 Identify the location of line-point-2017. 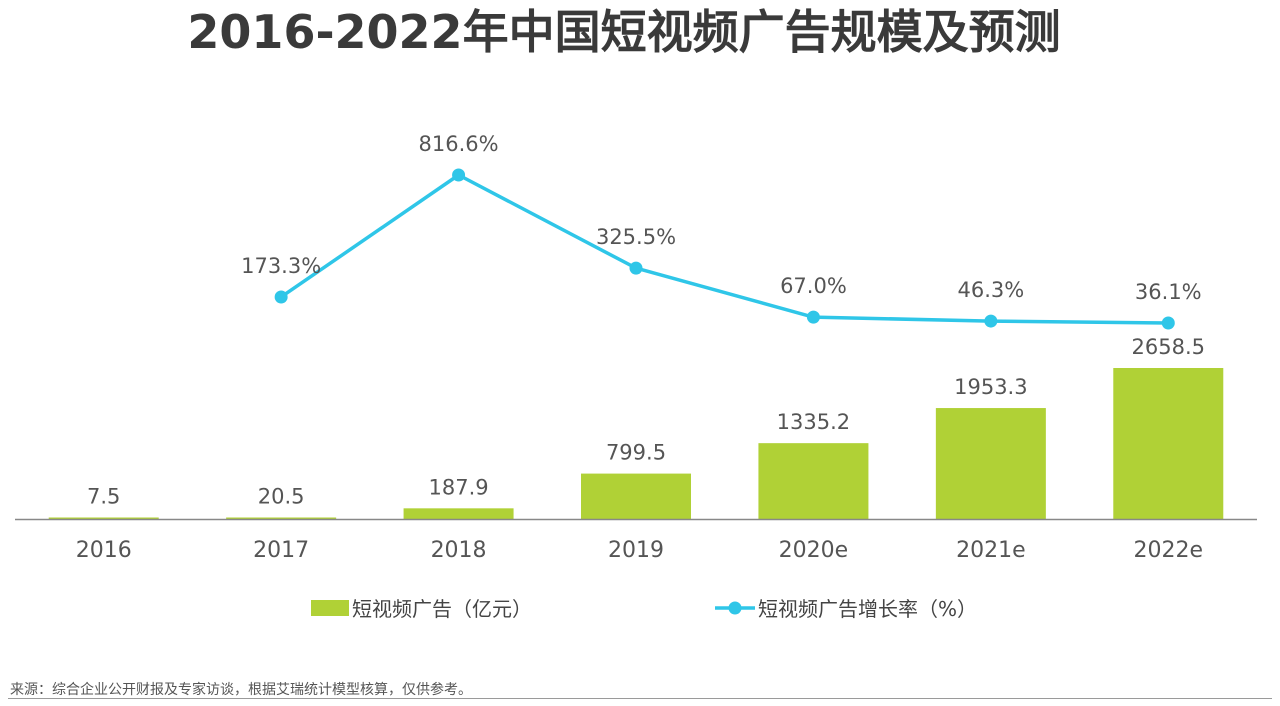
(281, 297).